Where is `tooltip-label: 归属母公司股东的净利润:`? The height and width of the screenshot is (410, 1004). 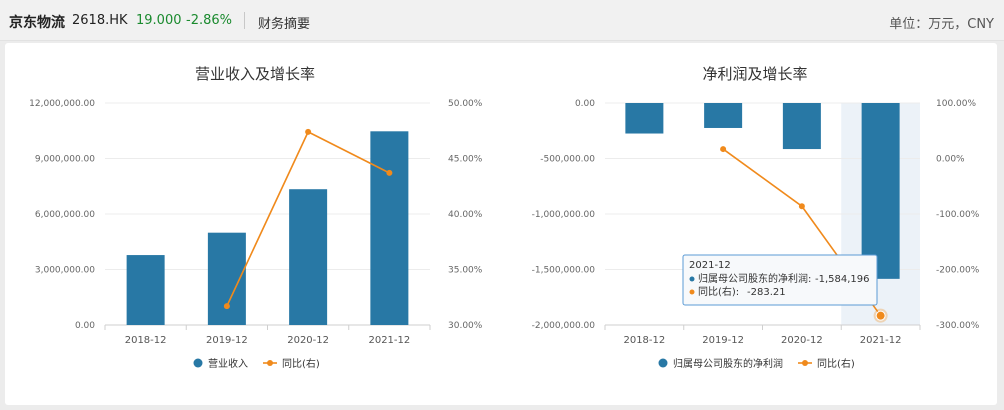
tooltip-label: 归属母公司股东的净利润: is located at coordinates (754, 278).